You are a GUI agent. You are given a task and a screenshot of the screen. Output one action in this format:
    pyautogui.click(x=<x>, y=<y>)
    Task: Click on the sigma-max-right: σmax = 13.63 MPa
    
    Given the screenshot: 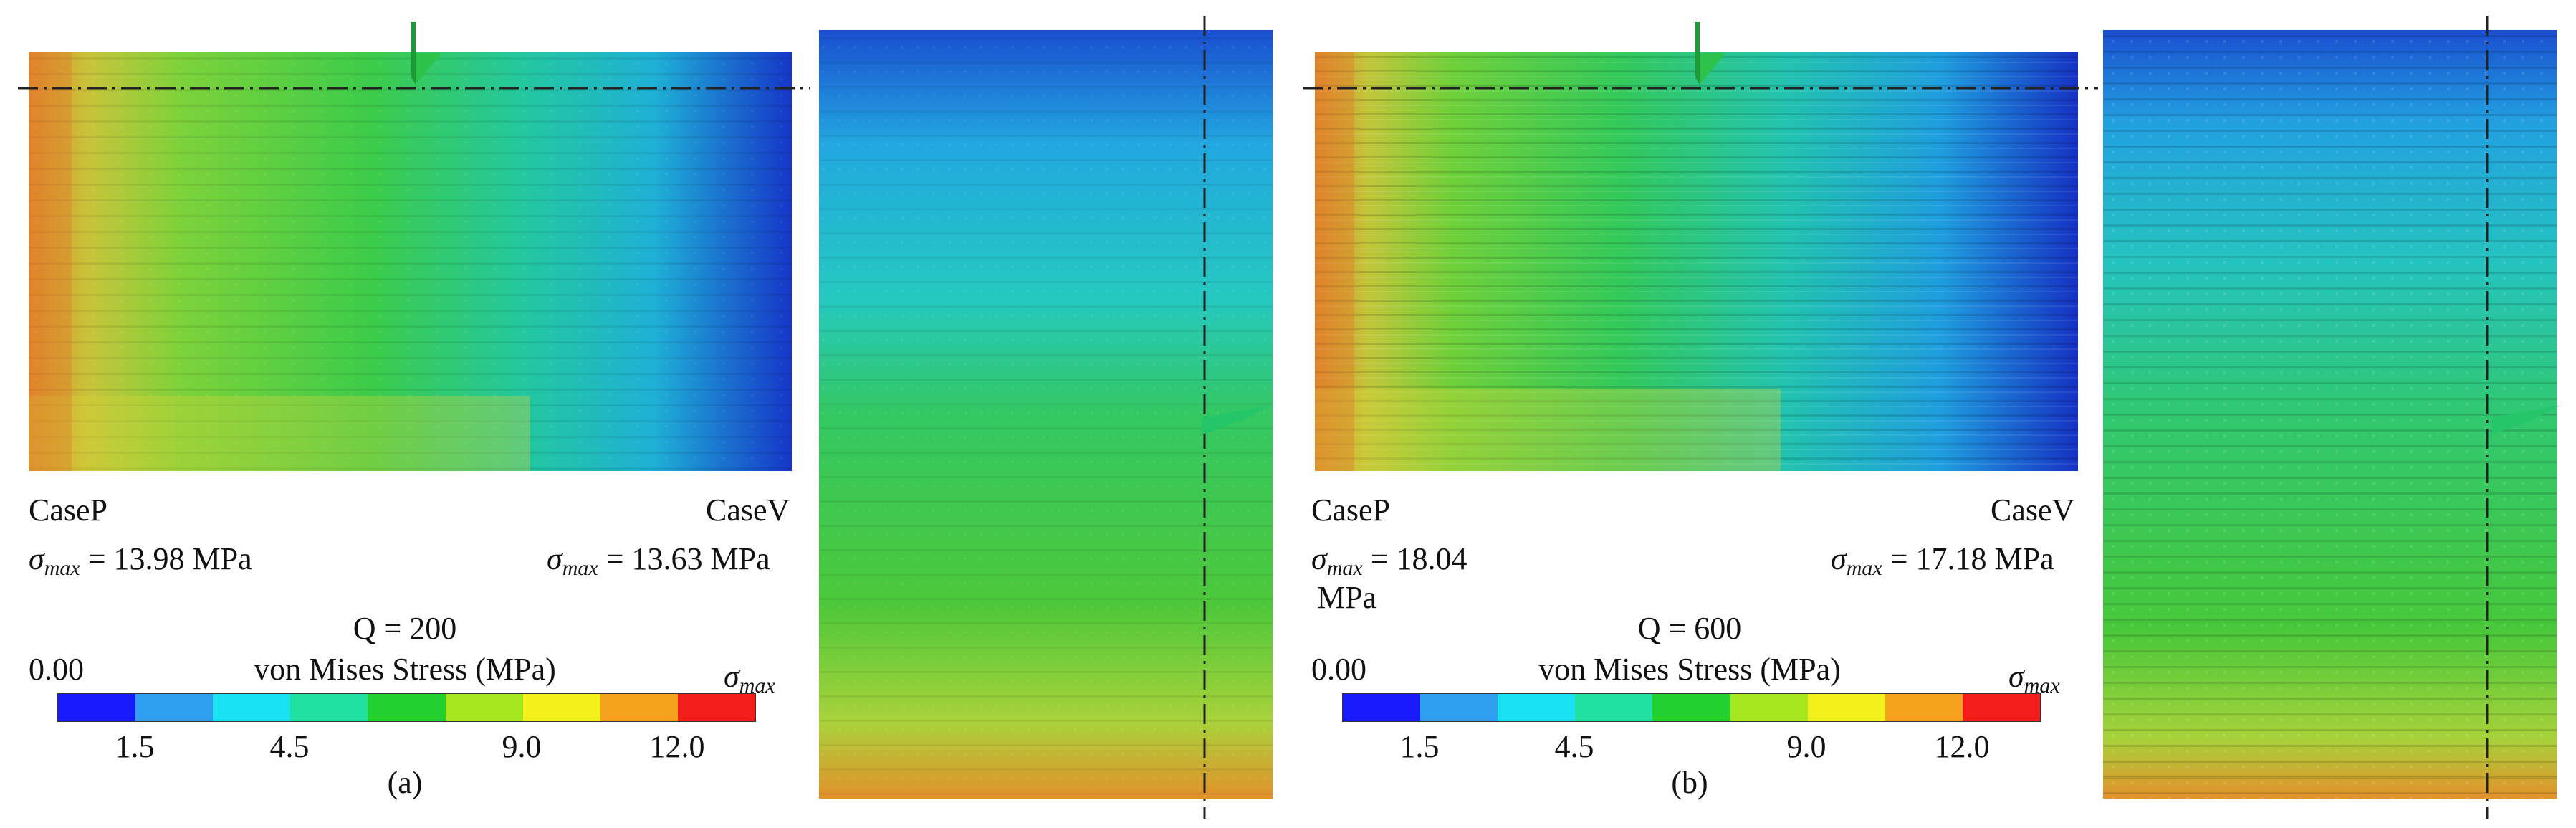 What is the action you would take?
    pyautogui.click(x=659, y=561)
    